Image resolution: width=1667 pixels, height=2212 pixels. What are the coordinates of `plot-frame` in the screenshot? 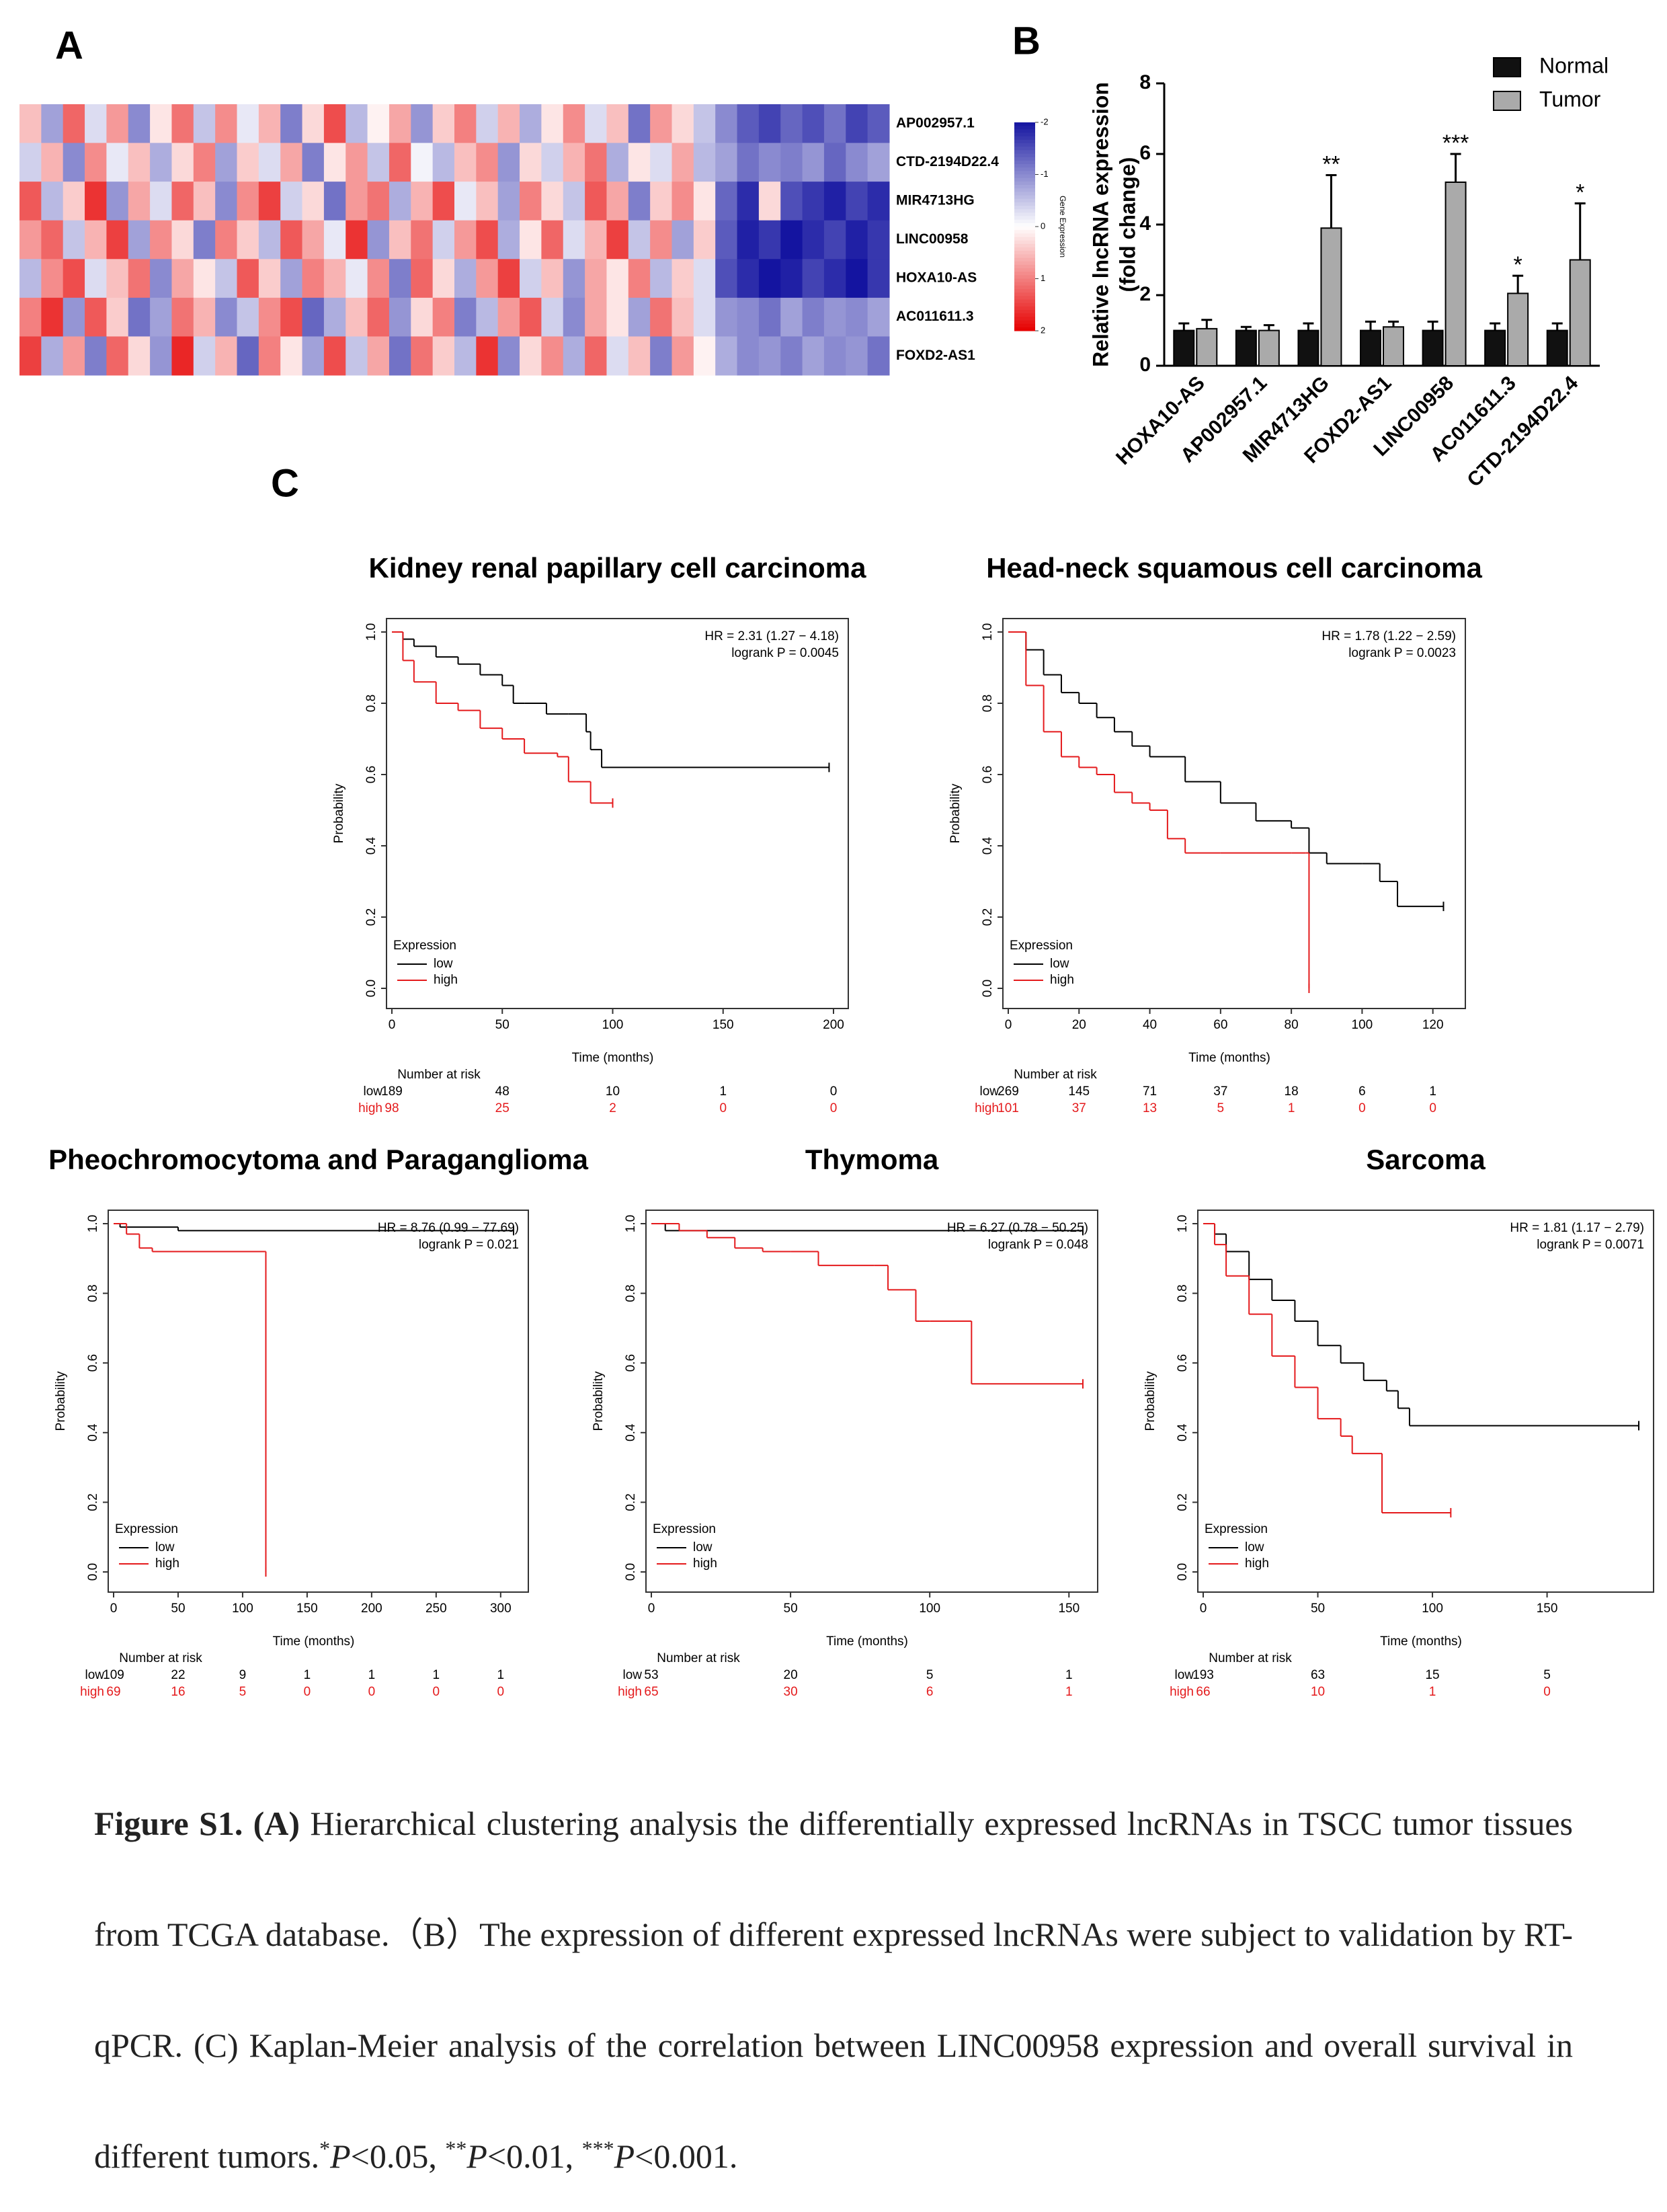 It's located at (318, 1401).